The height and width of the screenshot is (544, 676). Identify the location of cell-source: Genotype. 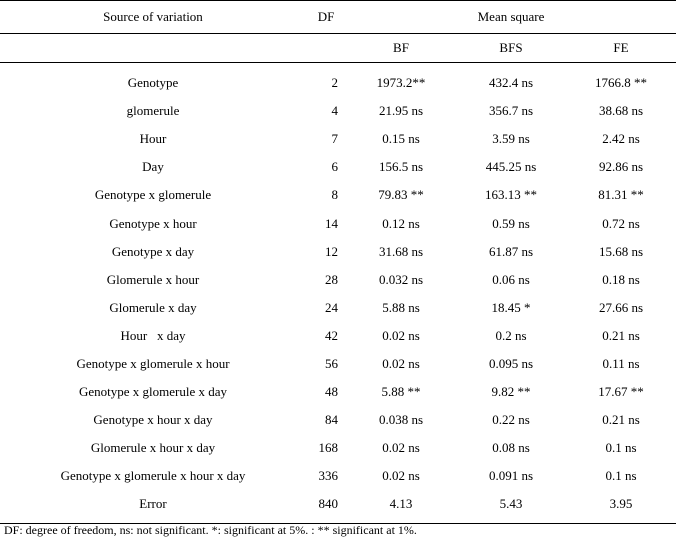
(153, 83).